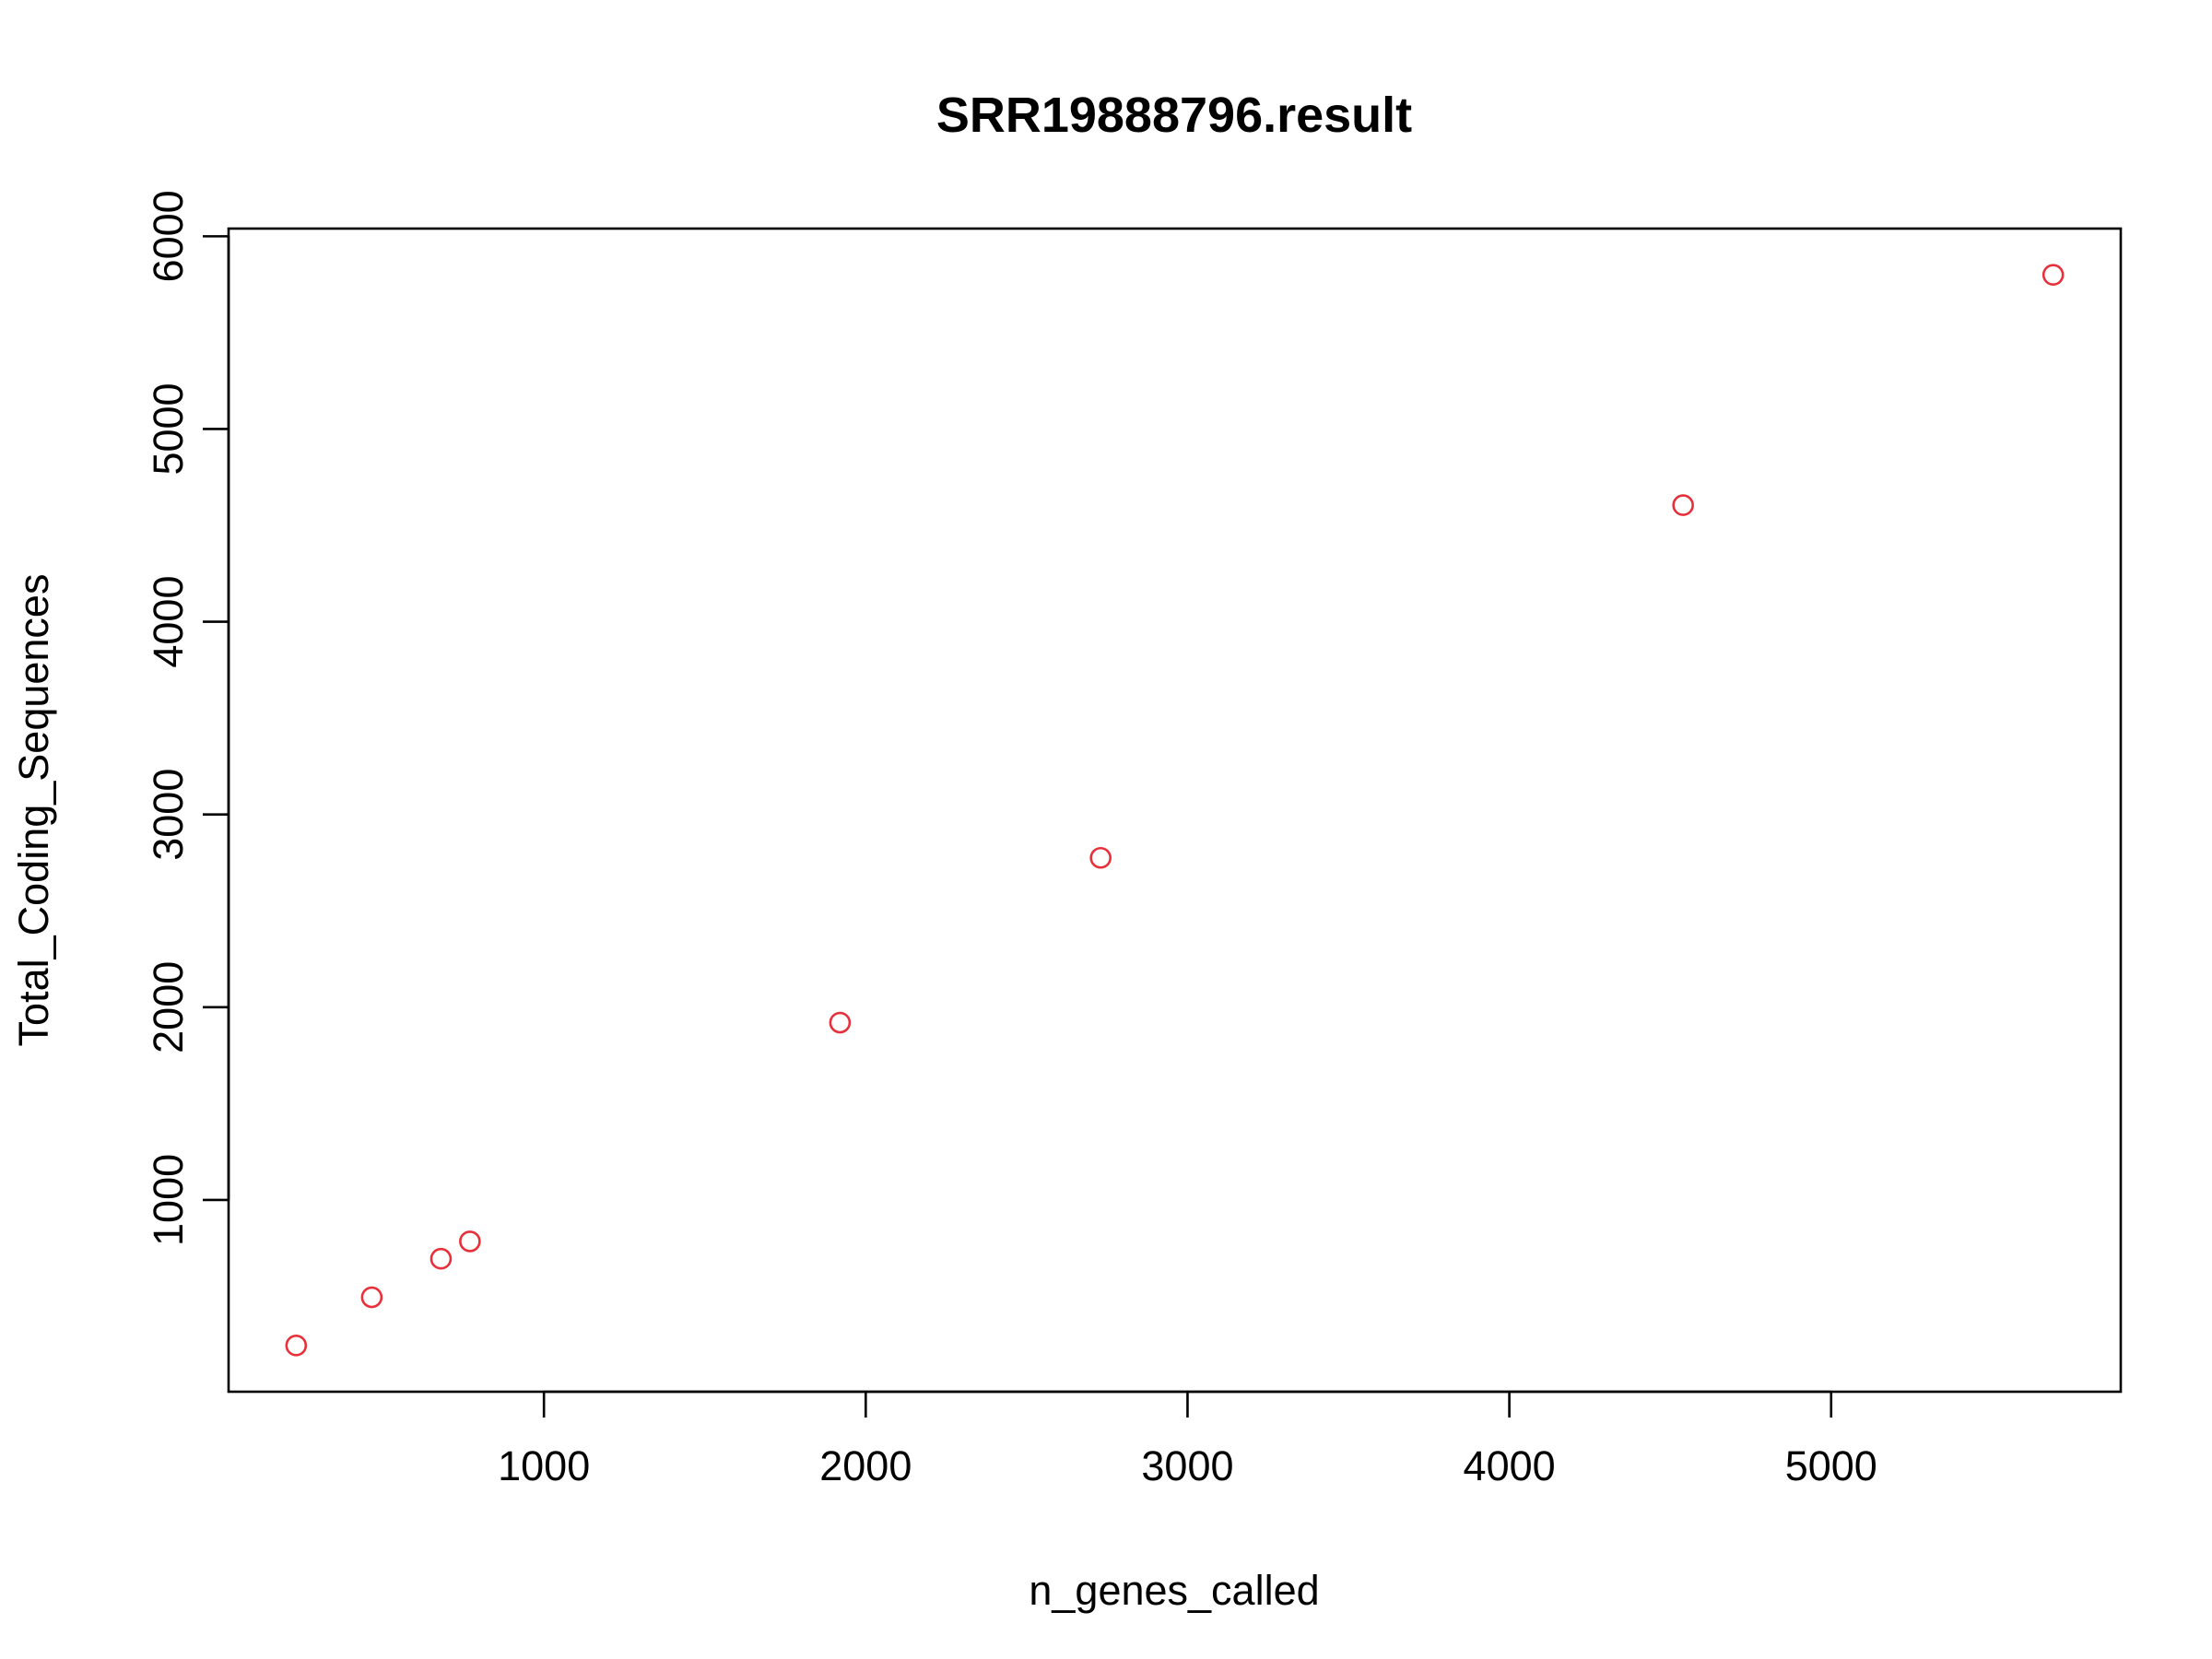 The image size is (2212, 1659). Describe the element at coordinates (33, 810) in the screenshot. I see `y-axis-label: Total_Coding_Sequences` at that location.